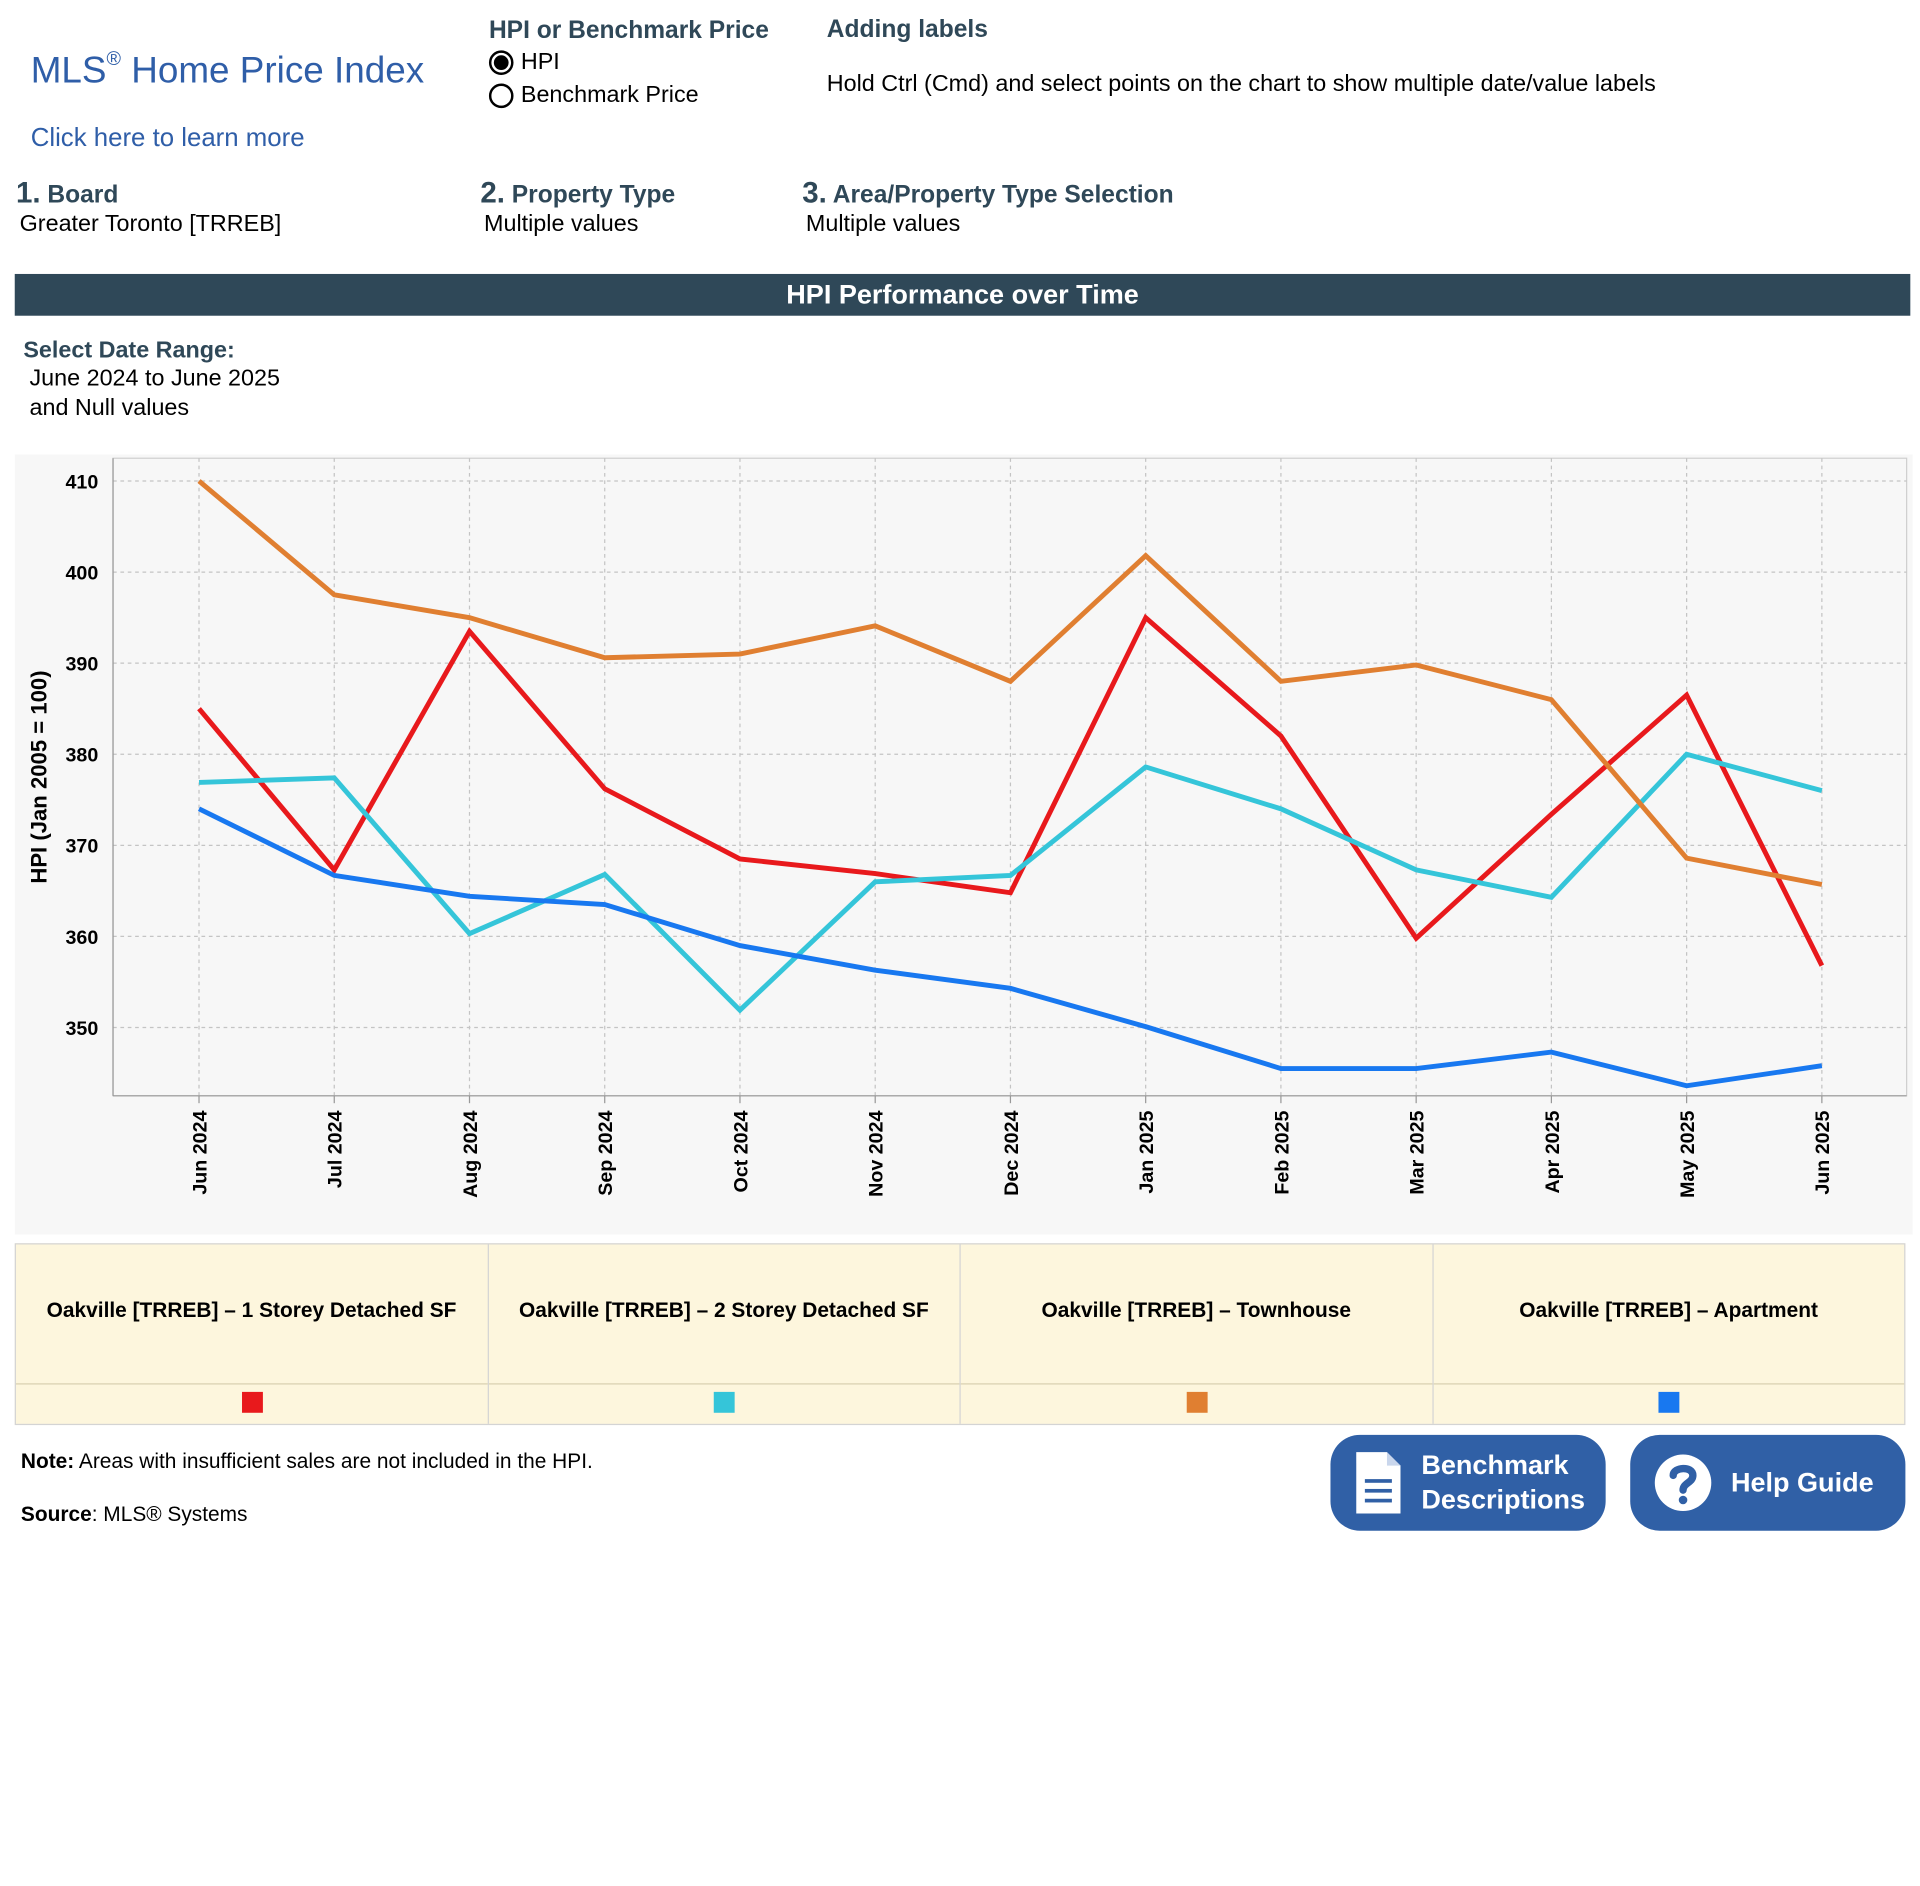 The image size is (1920, 1886). What do you see at coordinates (251, 1310) in the screenshot?
I see `legend-label: Oakville [TRREB] – 1 Storey Detached SF` at bounding box center [251, 1310].